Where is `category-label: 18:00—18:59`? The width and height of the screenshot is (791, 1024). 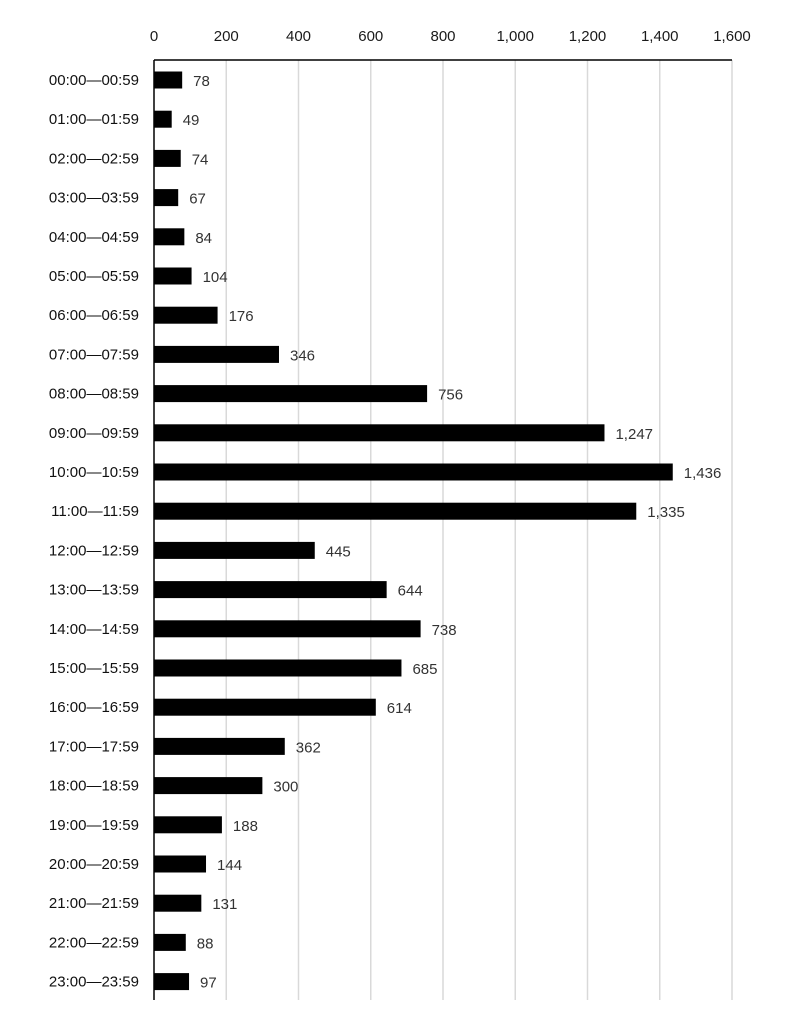
category-label: 18:00—18:59 is located at coordinates (94, 786).